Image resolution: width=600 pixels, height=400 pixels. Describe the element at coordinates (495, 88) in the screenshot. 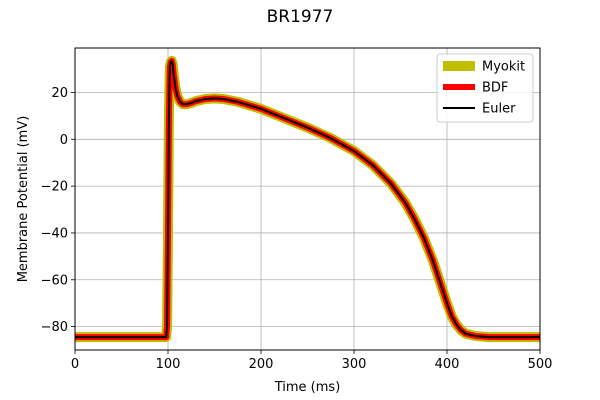

I see `legend-label-bdf: BDF` at that location.